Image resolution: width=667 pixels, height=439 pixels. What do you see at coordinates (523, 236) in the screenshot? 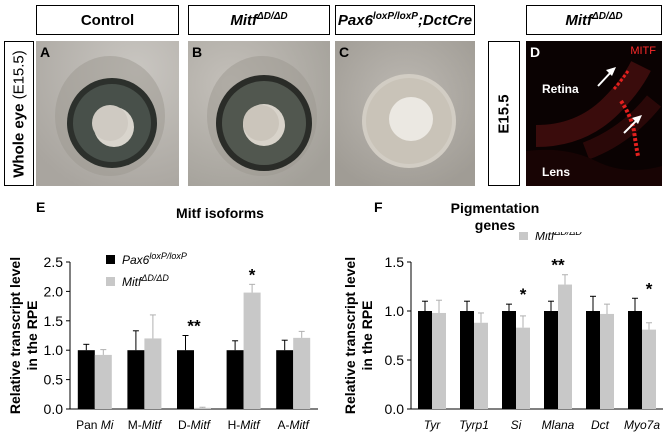
I see `chart-f-legend-swatch` at bounding box center [523, 236].